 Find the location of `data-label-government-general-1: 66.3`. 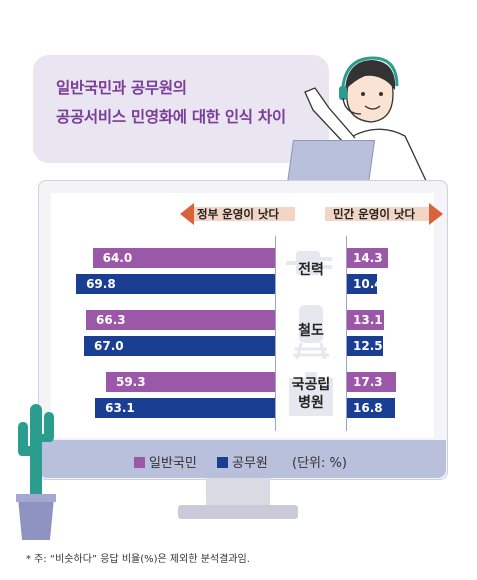

data-label-government-general-1: 66.3 is located at coordinates (111, 320).